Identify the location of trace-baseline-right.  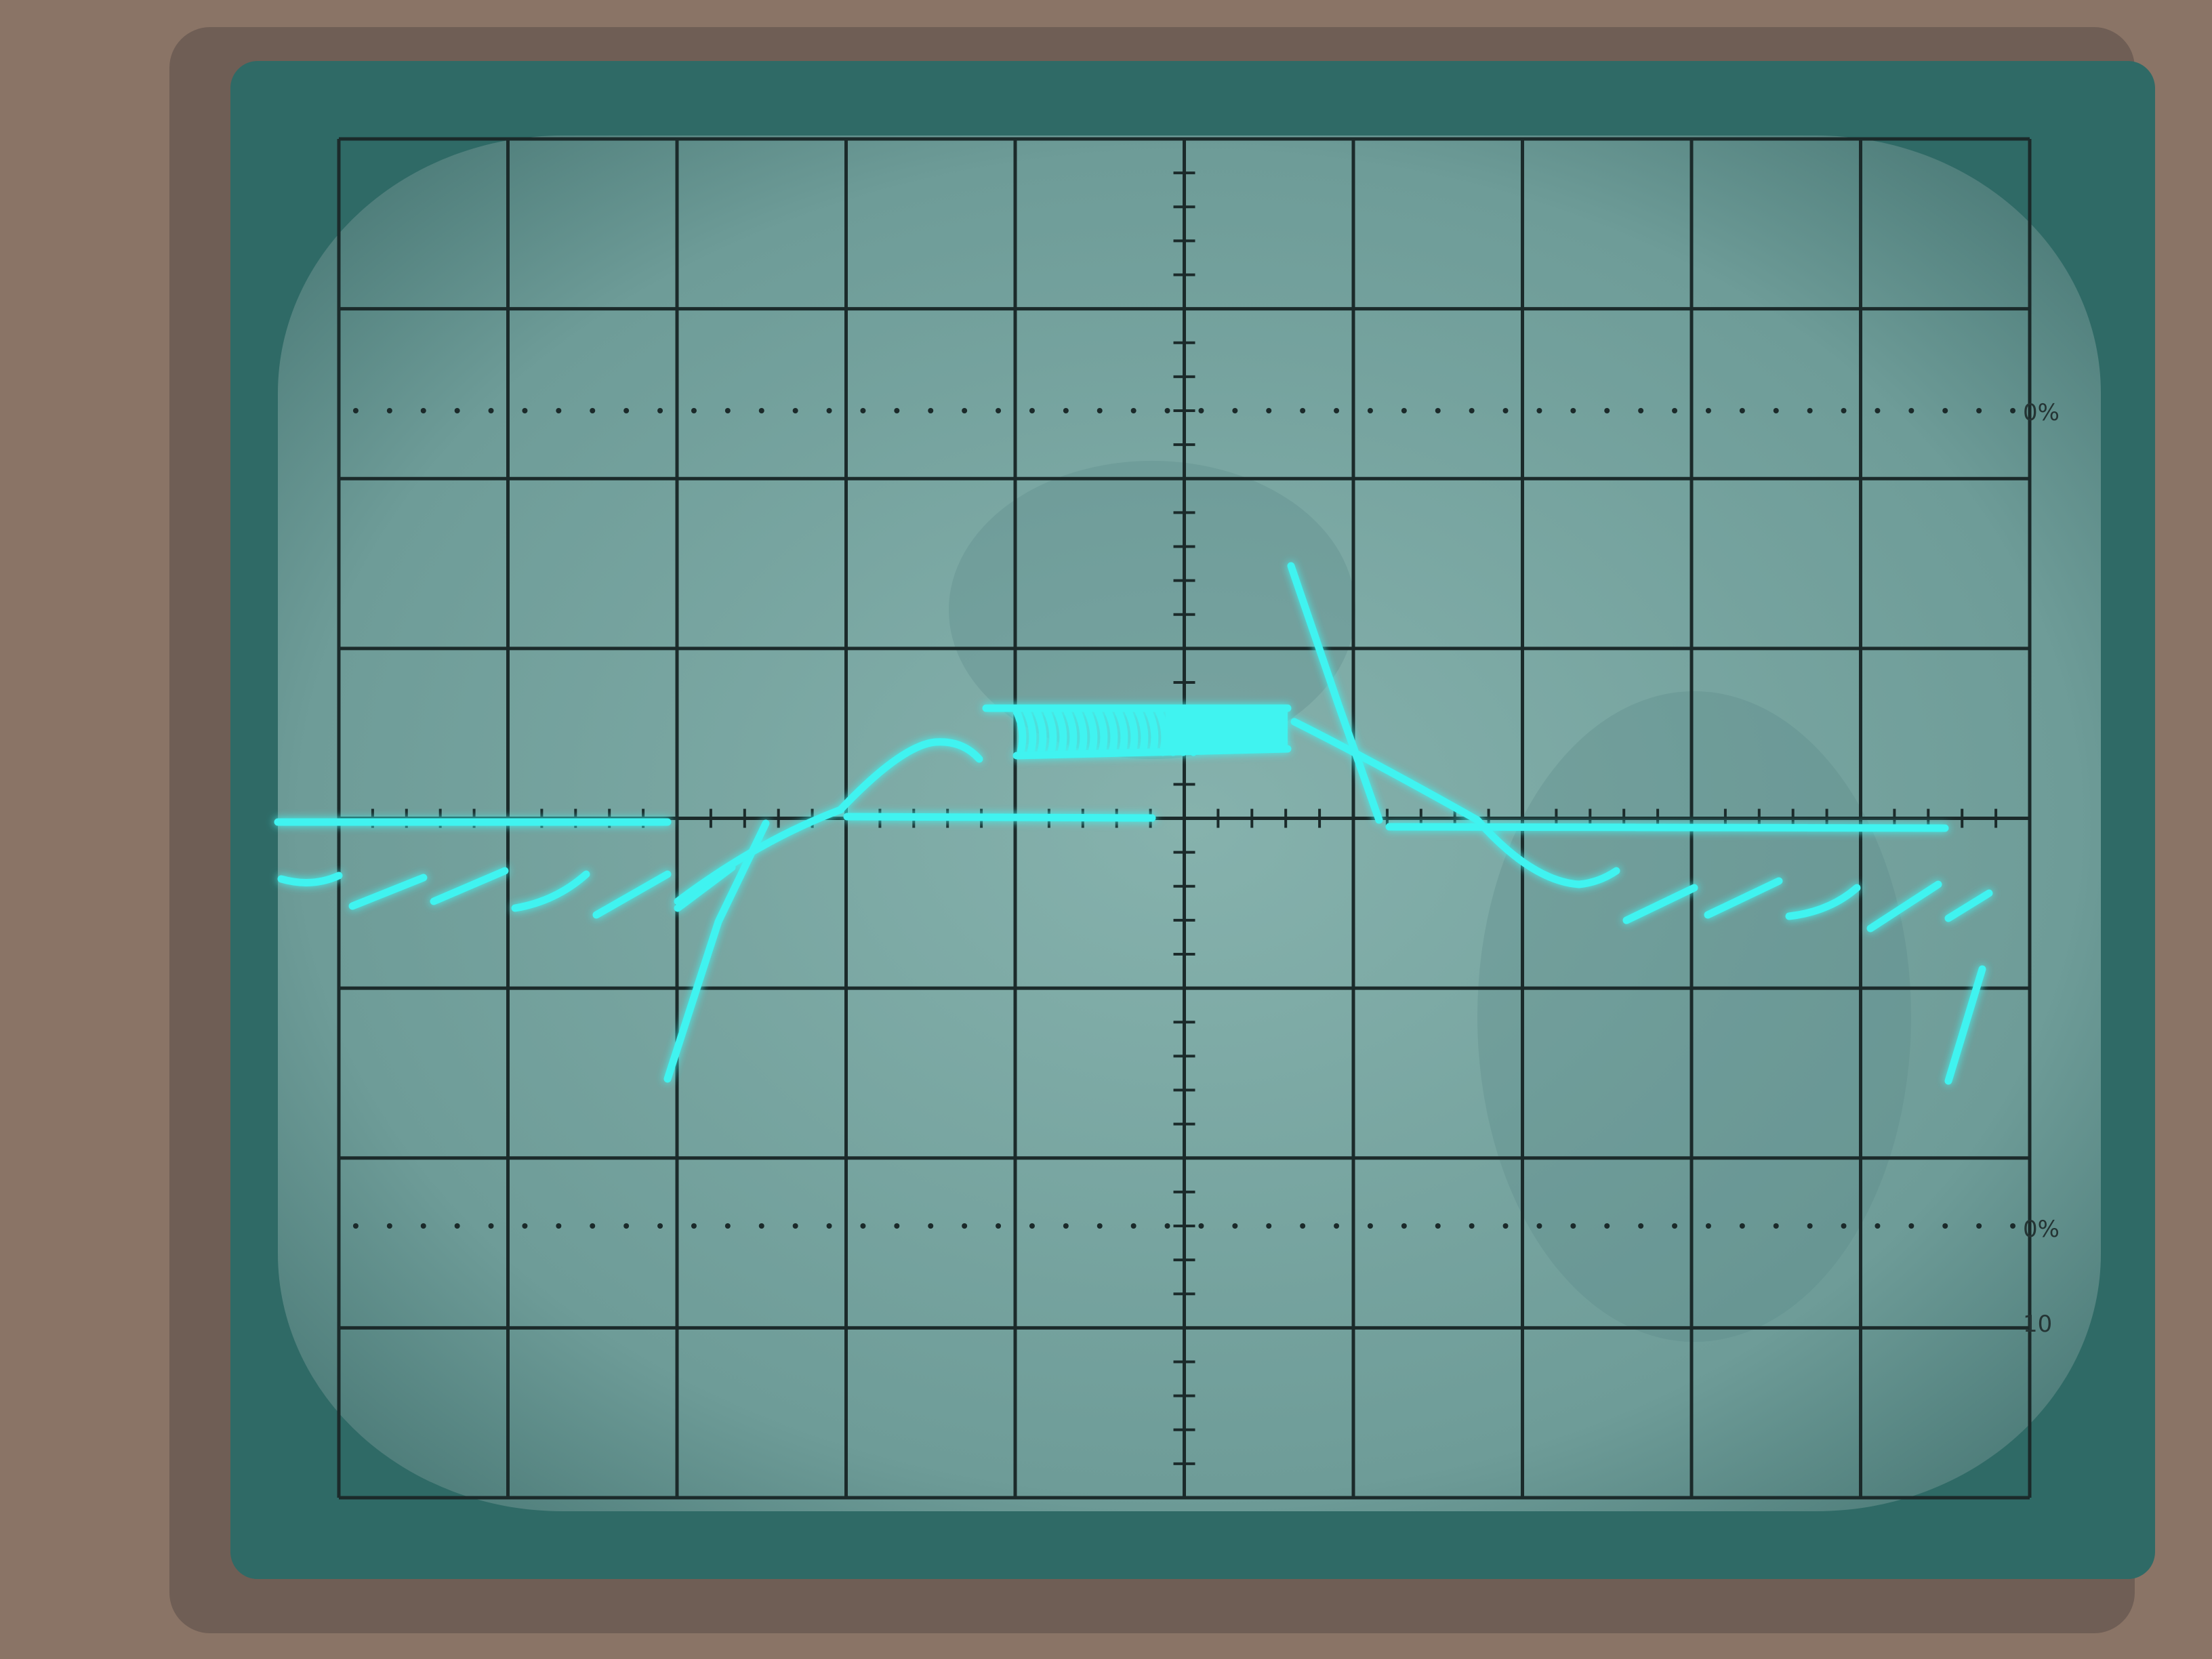
(1667, 827).